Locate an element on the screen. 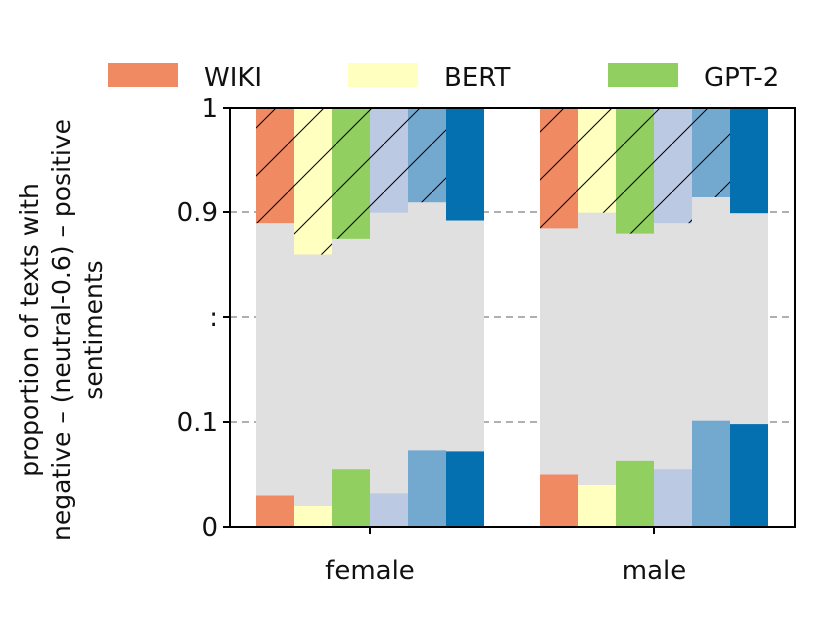 This screenshot has height=623, width=830. bar-negative-female-BERT is located at coordinates (313, 516).